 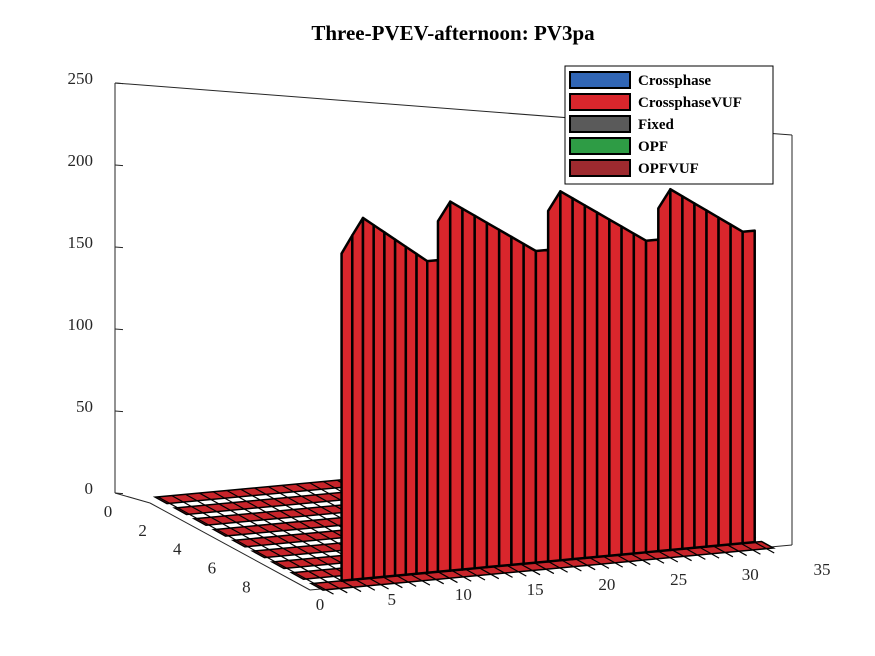 I want to click on x-tick-label: 25, so click(x=678, y=579).